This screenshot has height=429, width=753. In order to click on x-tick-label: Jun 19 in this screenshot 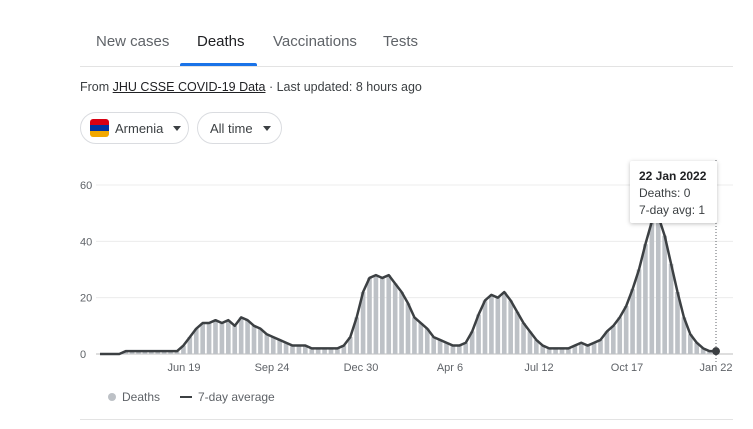, I will do `click(183, 368)`.